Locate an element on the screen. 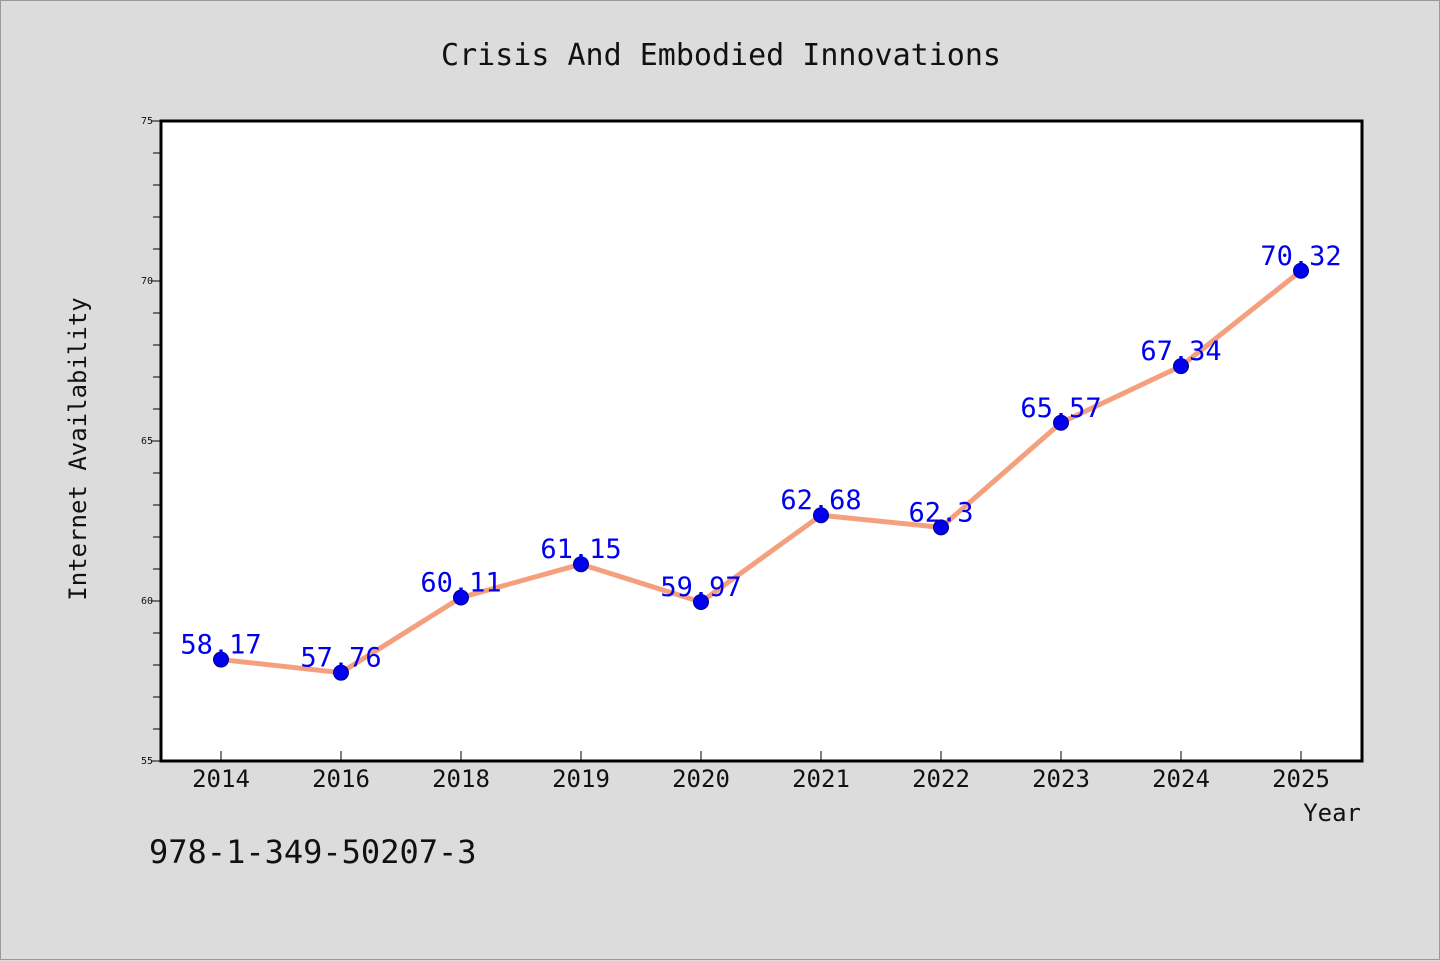 The width and height of the screenshot is (1440, 961). data-label: 62.68 is located at coordinates (820, 500).